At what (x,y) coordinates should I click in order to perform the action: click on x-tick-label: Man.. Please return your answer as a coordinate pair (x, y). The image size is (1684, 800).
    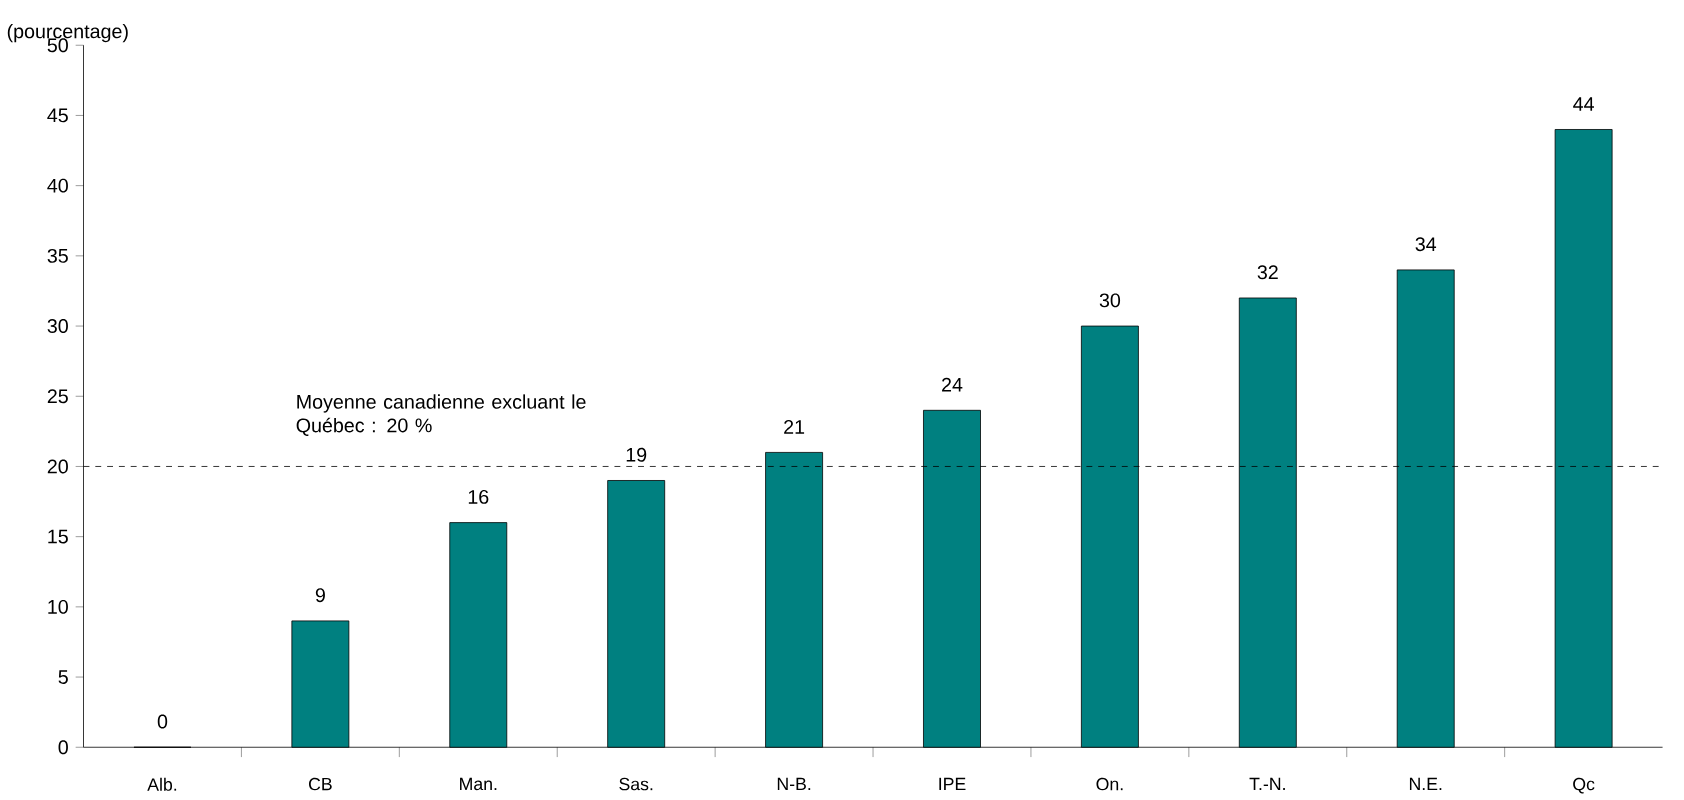
    Looking at the image, I should click on (478, 784).